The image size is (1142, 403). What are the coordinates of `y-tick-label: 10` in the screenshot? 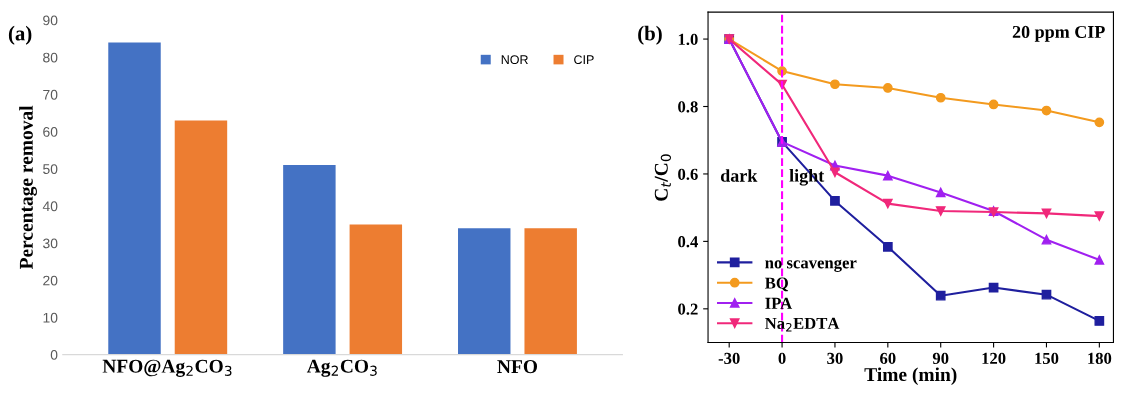 It's located at (50, 317).